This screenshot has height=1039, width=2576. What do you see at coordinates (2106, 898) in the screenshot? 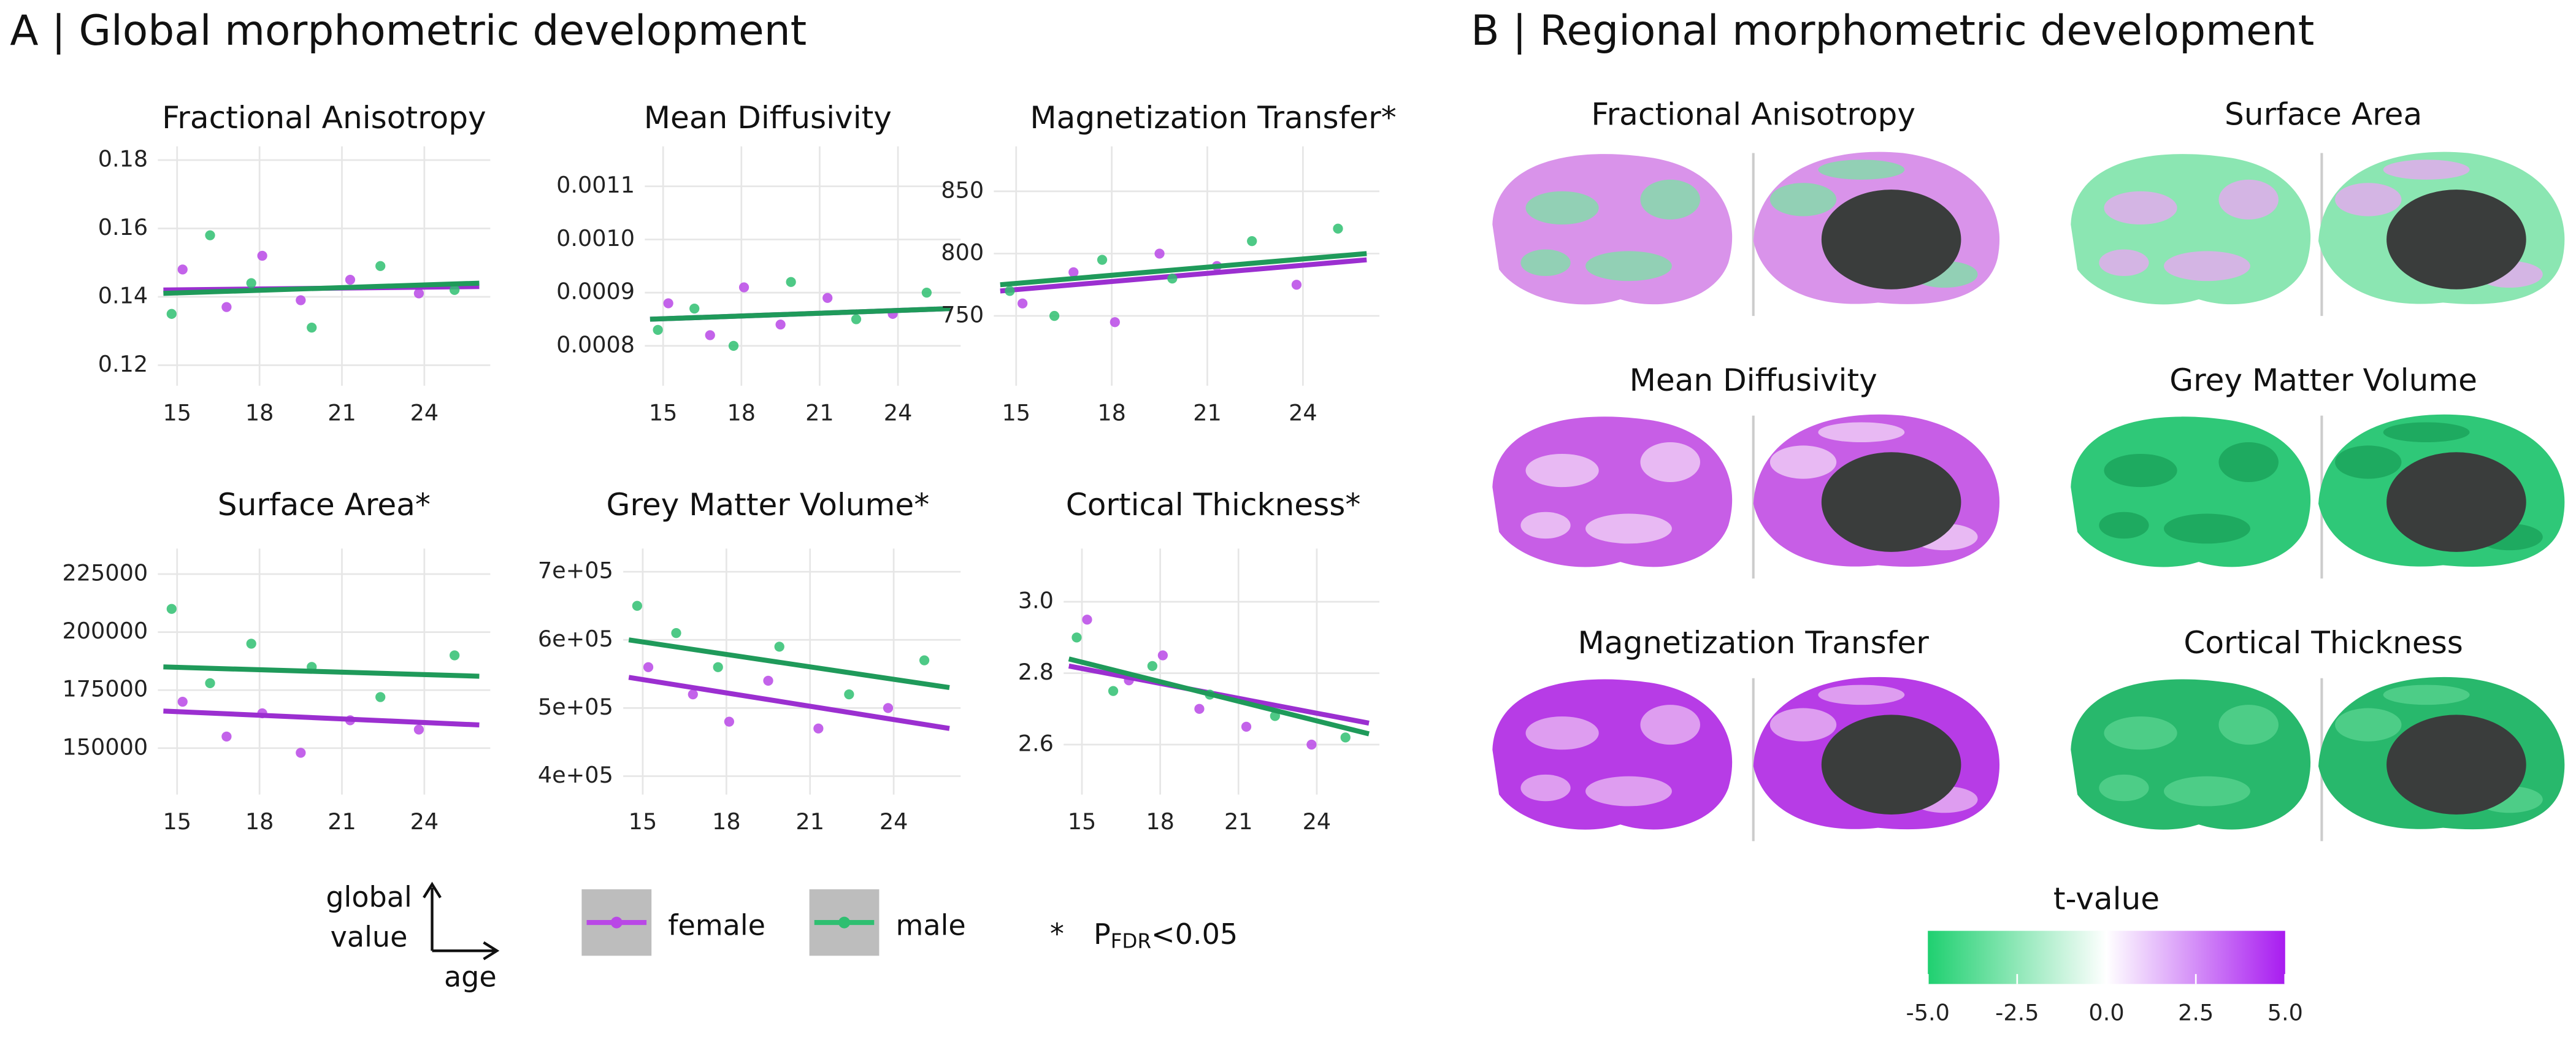
I see `colorbar-title: t-value` at bounding box center [2106, 898].